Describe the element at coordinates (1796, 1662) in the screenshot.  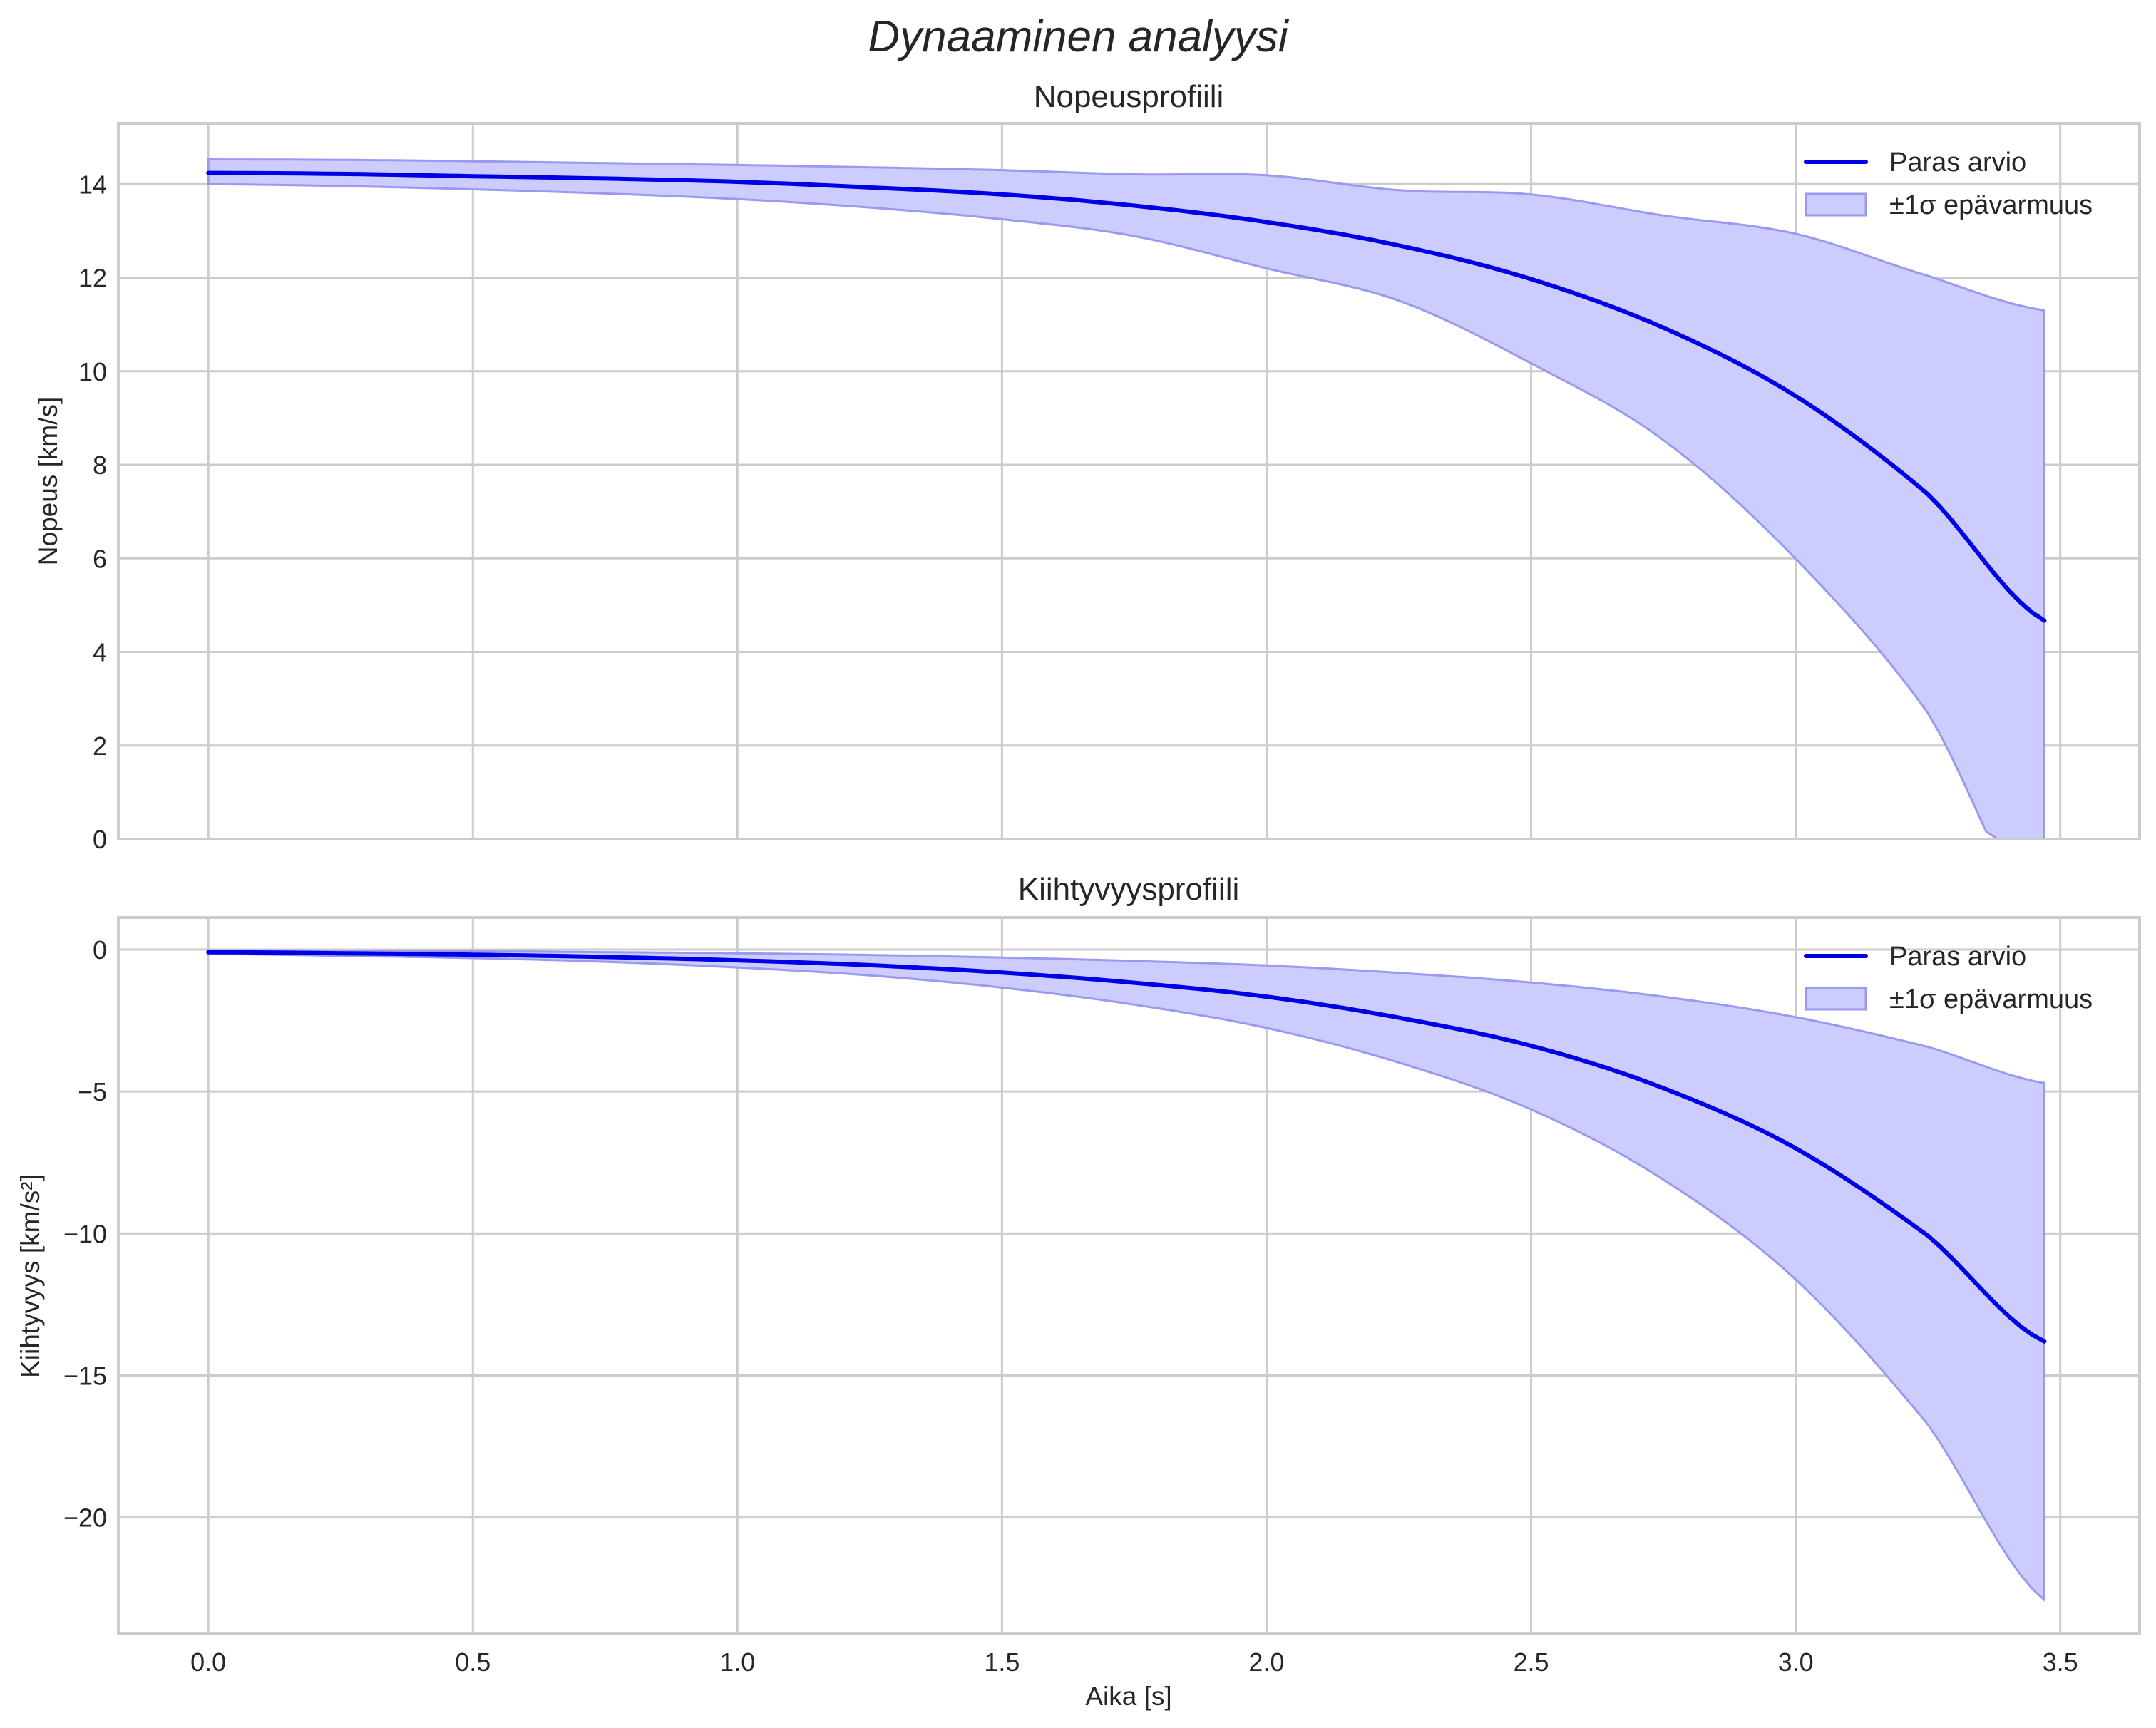
I see `x-tick-label: 3.0` at that location.